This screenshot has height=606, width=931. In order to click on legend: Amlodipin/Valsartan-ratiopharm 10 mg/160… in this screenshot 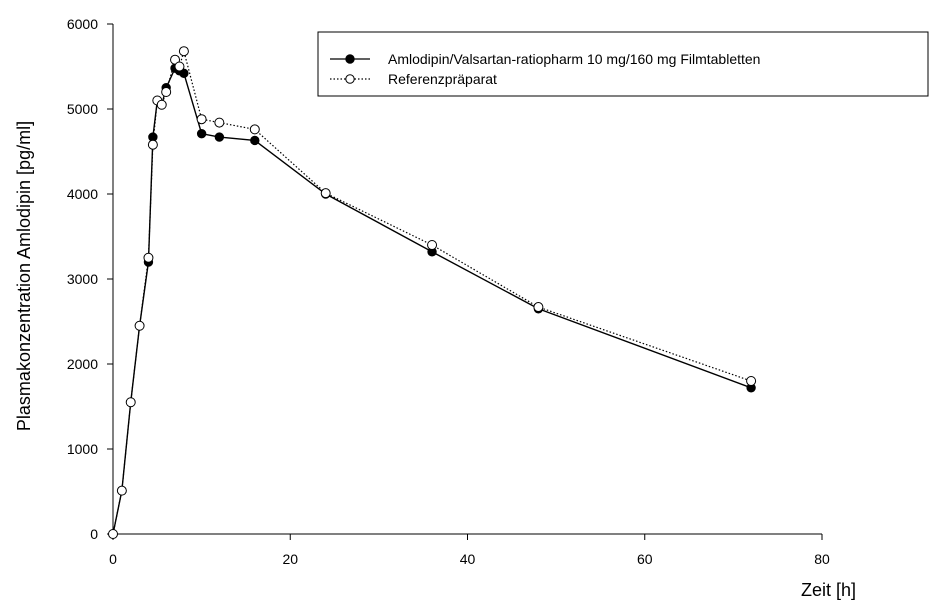, I will do `click(623, 64)`.